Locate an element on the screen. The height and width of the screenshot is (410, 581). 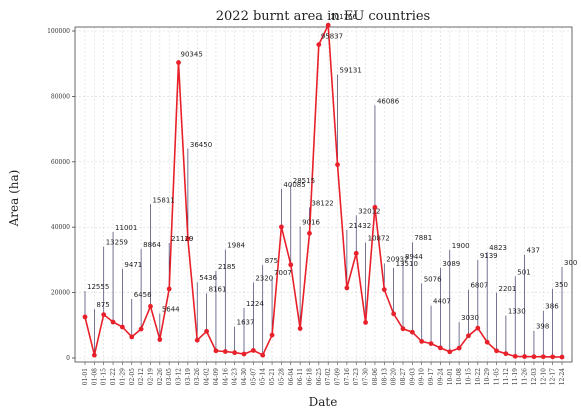
y-axis-title: Area (ha) is located at coordinates (14, 199).